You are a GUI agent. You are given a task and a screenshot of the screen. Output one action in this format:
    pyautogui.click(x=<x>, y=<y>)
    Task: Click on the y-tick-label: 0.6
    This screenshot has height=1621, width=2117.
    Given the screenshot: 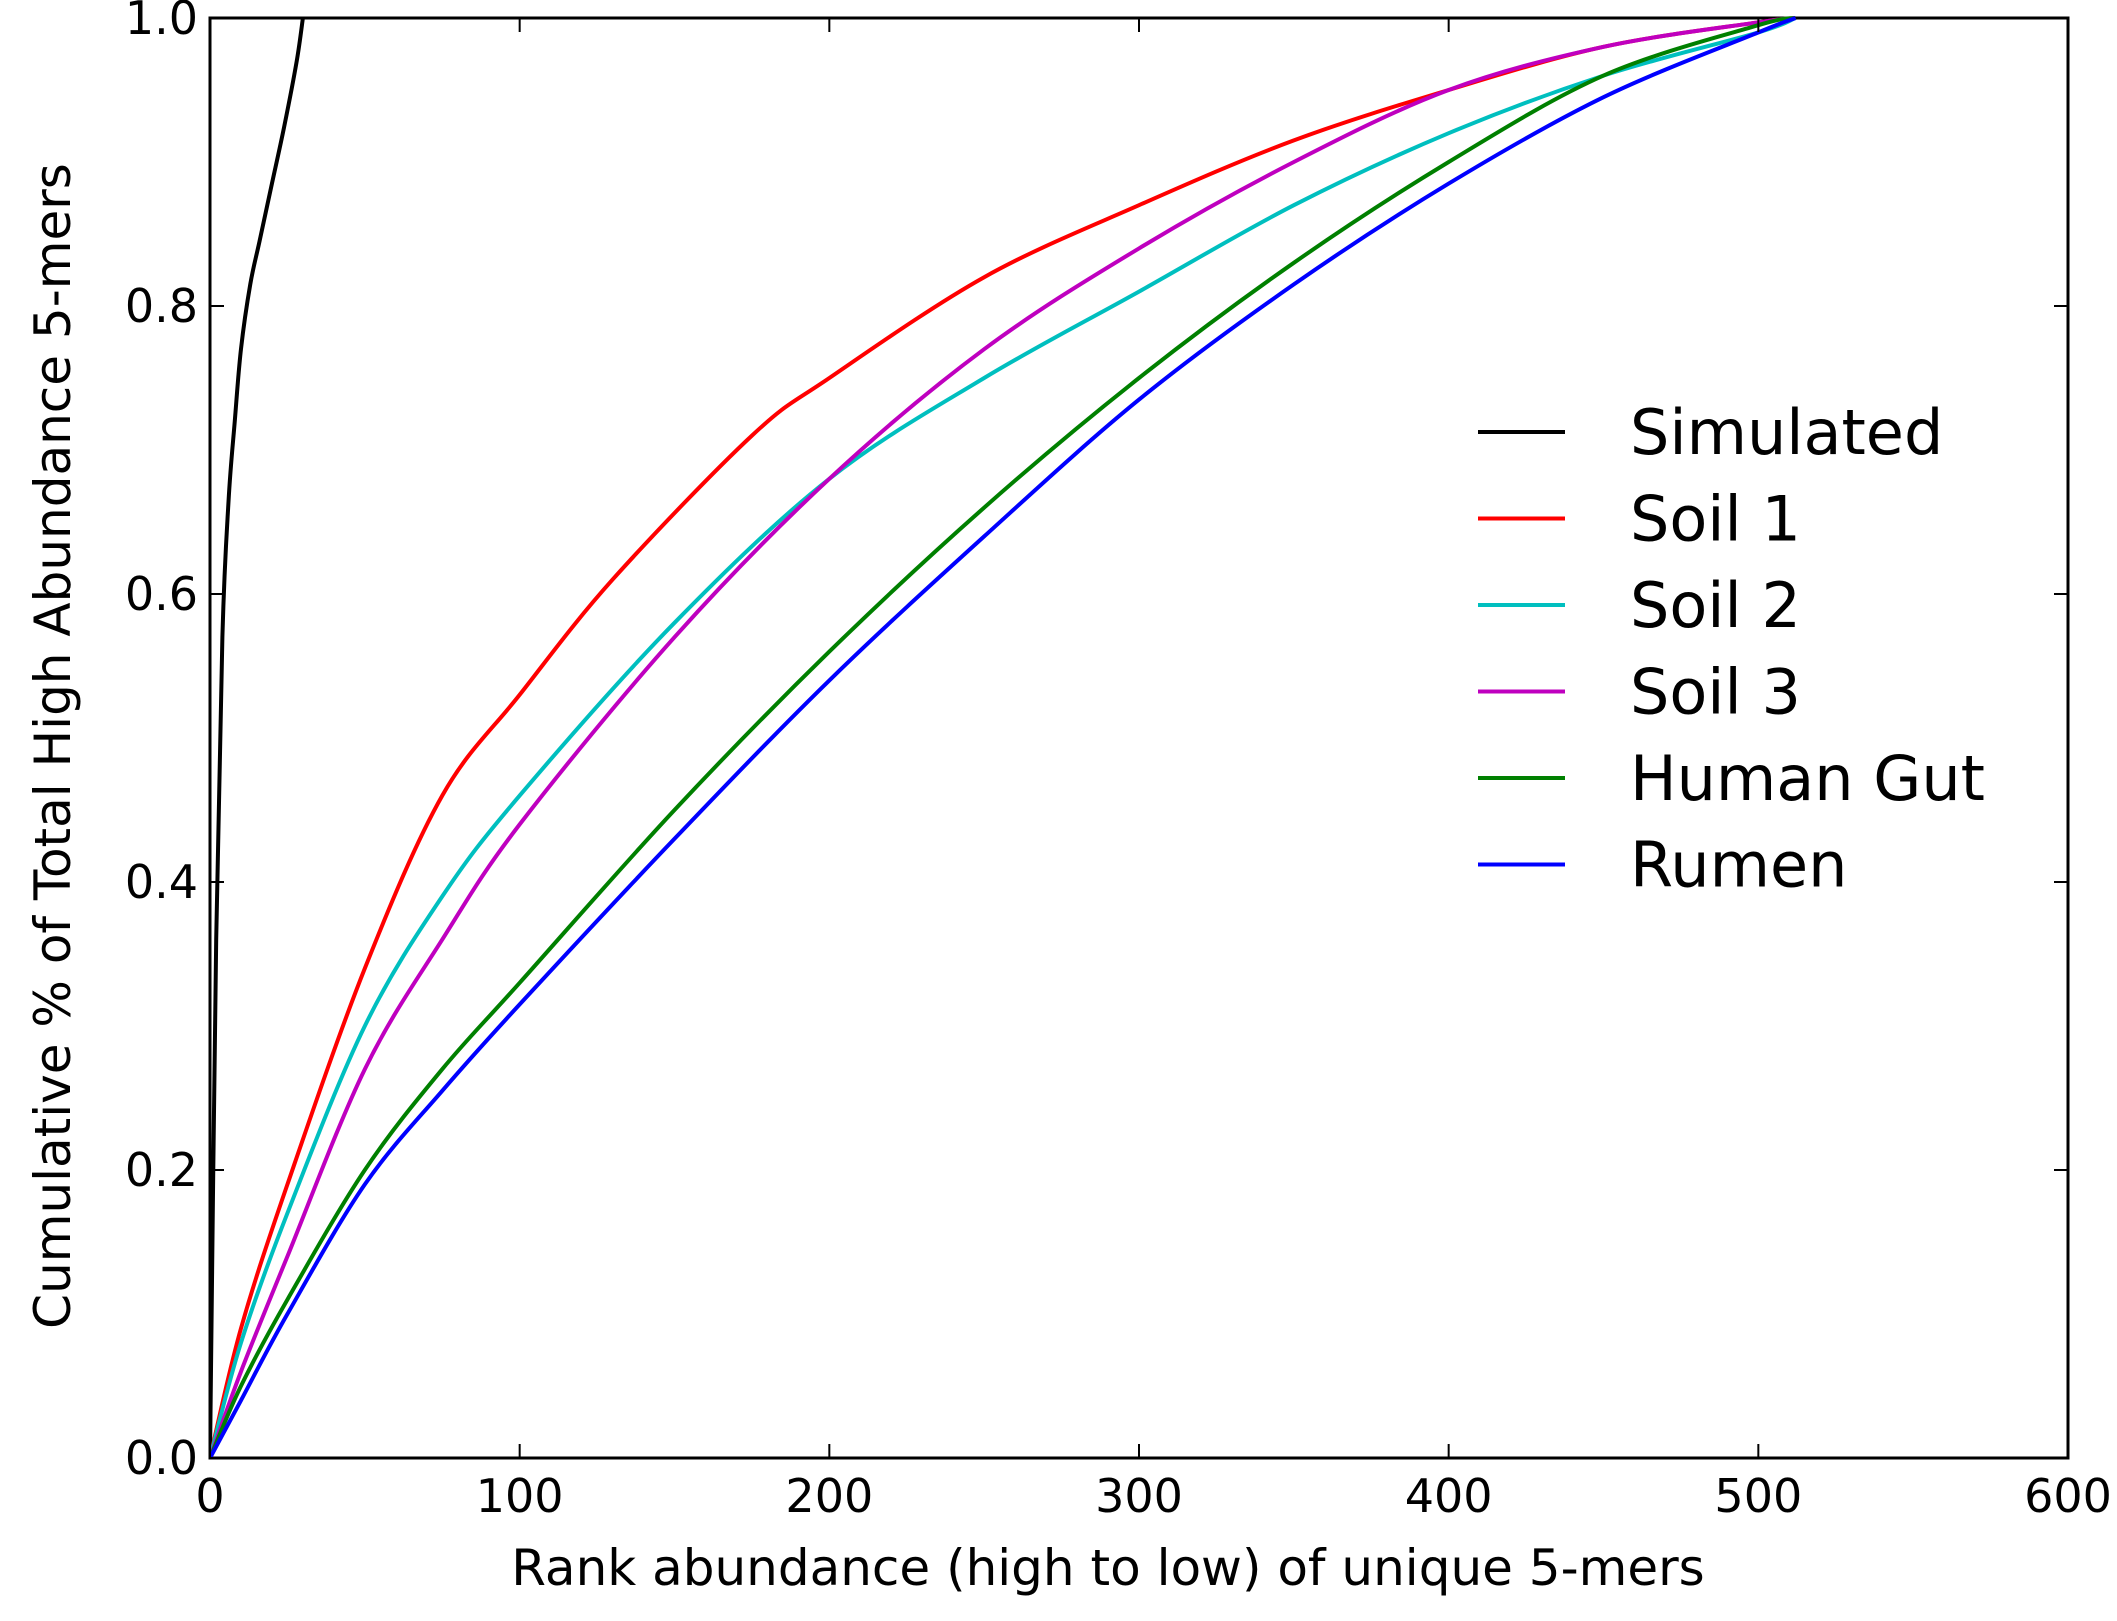 What is the action you would take?
    pyautogui.click(x=161, y=594)
    